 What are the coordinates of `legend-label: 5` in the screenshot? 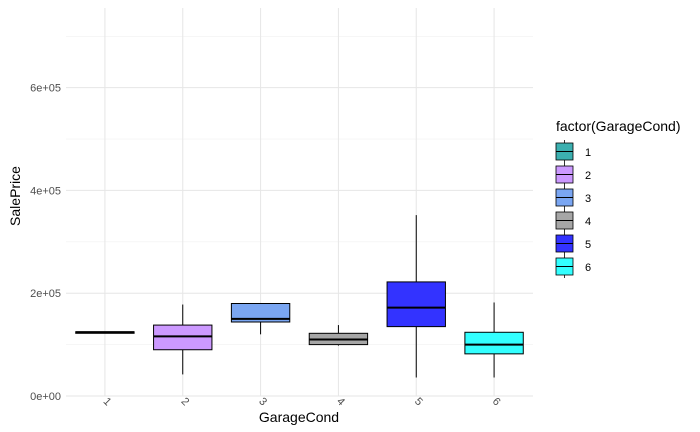 It's located at (588, 245).